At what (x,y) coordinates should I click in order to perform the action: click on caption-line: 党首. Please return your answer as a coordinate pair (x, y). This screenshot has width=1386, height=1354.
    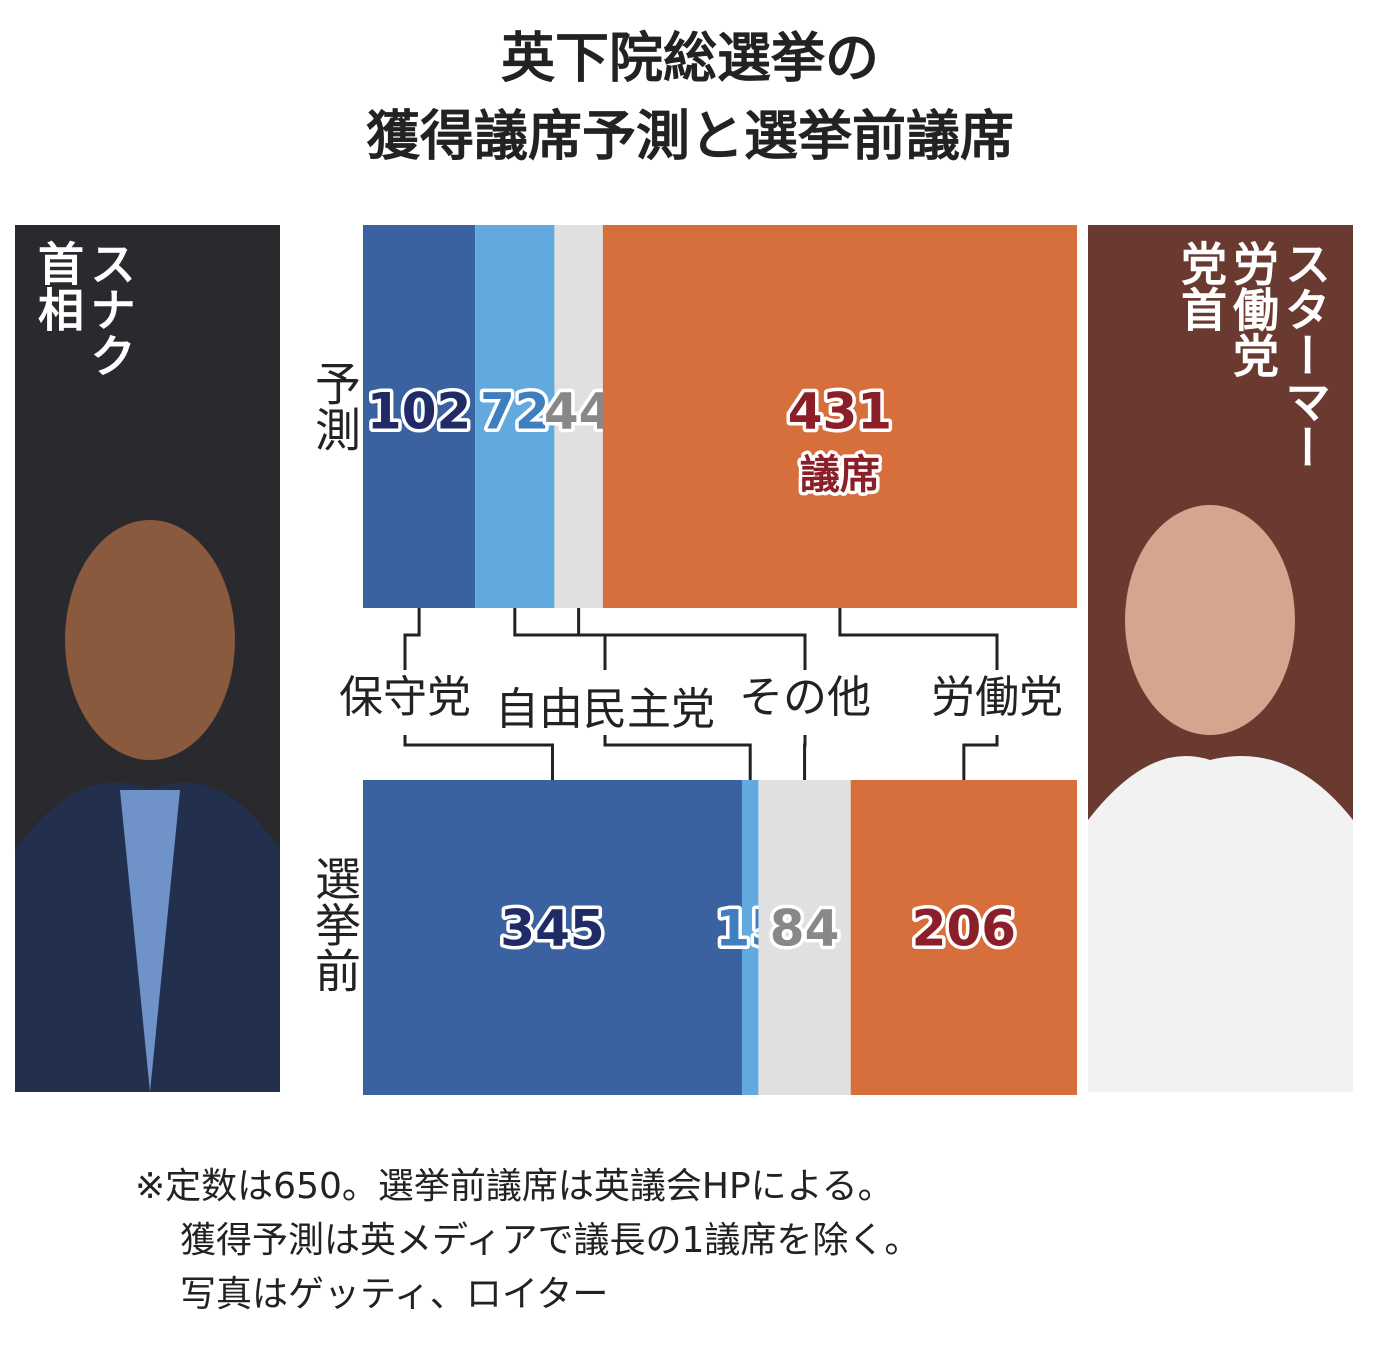
    Looking at the image, I should click on (1201, 286).